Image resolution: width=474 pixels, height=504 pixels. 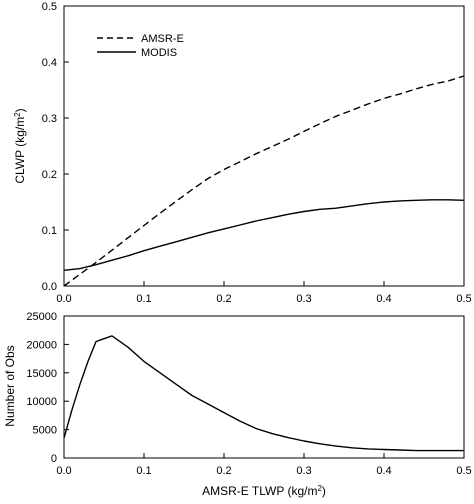 I want to click on clwp-x-tick-label: 0.3, so click(x=303, y=299).